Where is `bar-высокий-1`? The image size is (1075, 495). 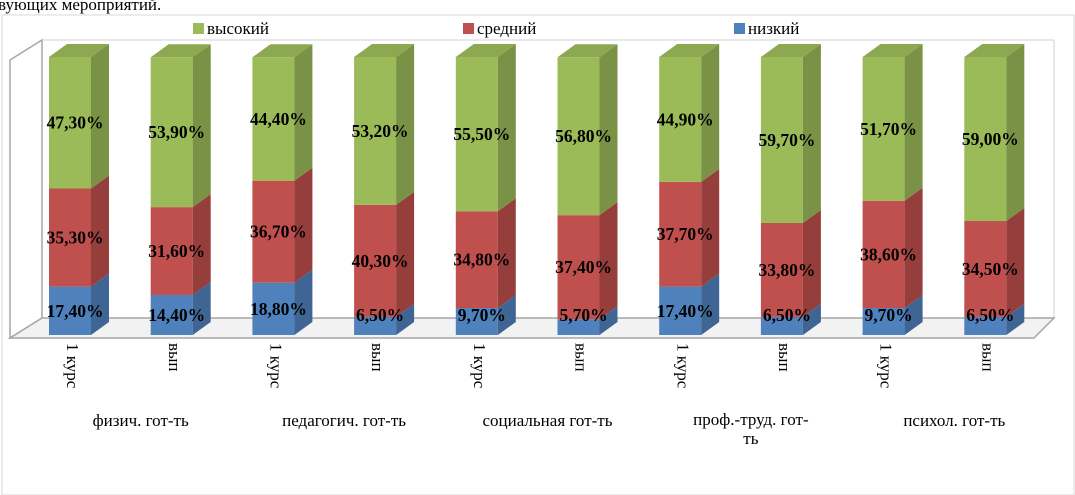
bar-высокий-1 is located at coordinates (79, 116).